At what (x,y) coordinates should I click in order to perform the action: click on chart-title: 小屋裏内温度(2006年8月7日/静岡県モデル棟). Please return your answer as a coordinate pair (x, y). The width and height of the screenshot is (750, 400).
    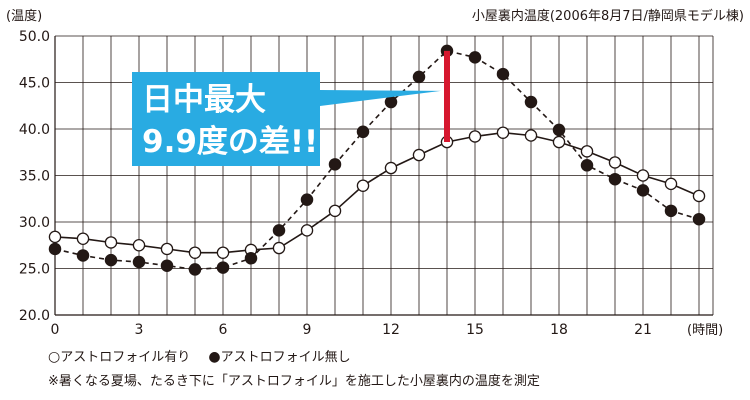
    Looking at the image, I should click on (608, 16).